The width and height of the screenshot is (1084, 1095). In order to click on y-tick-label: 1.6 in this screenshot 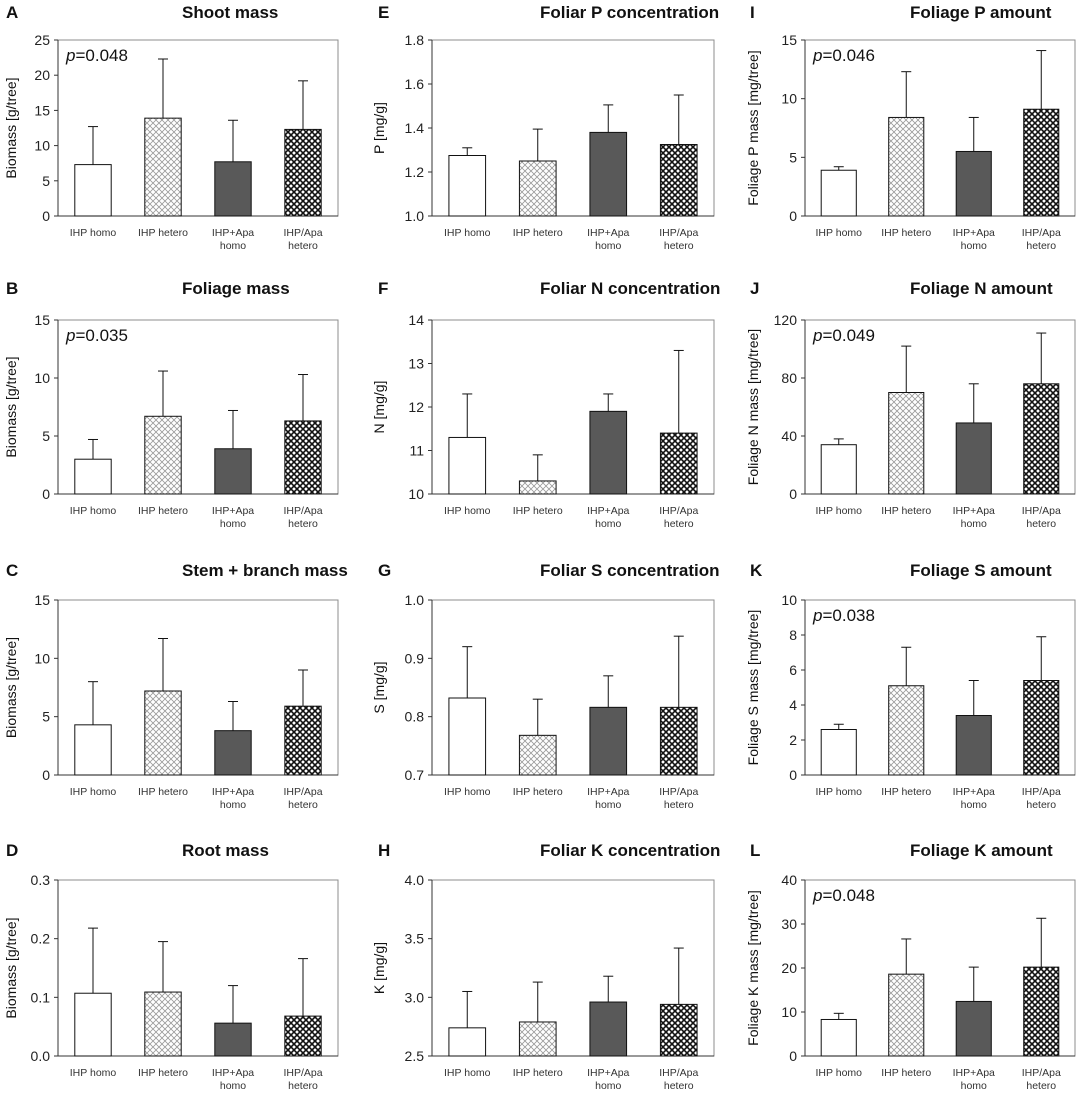, I will do `click(415, 84)`.